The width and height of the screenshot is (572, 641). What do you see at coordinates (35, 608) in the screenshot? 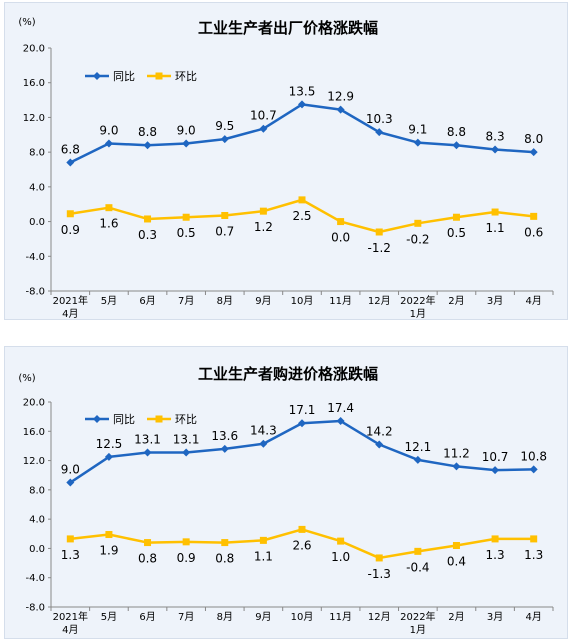
I see `y-tick-label: -8.0` at bounding box center [35, 608].